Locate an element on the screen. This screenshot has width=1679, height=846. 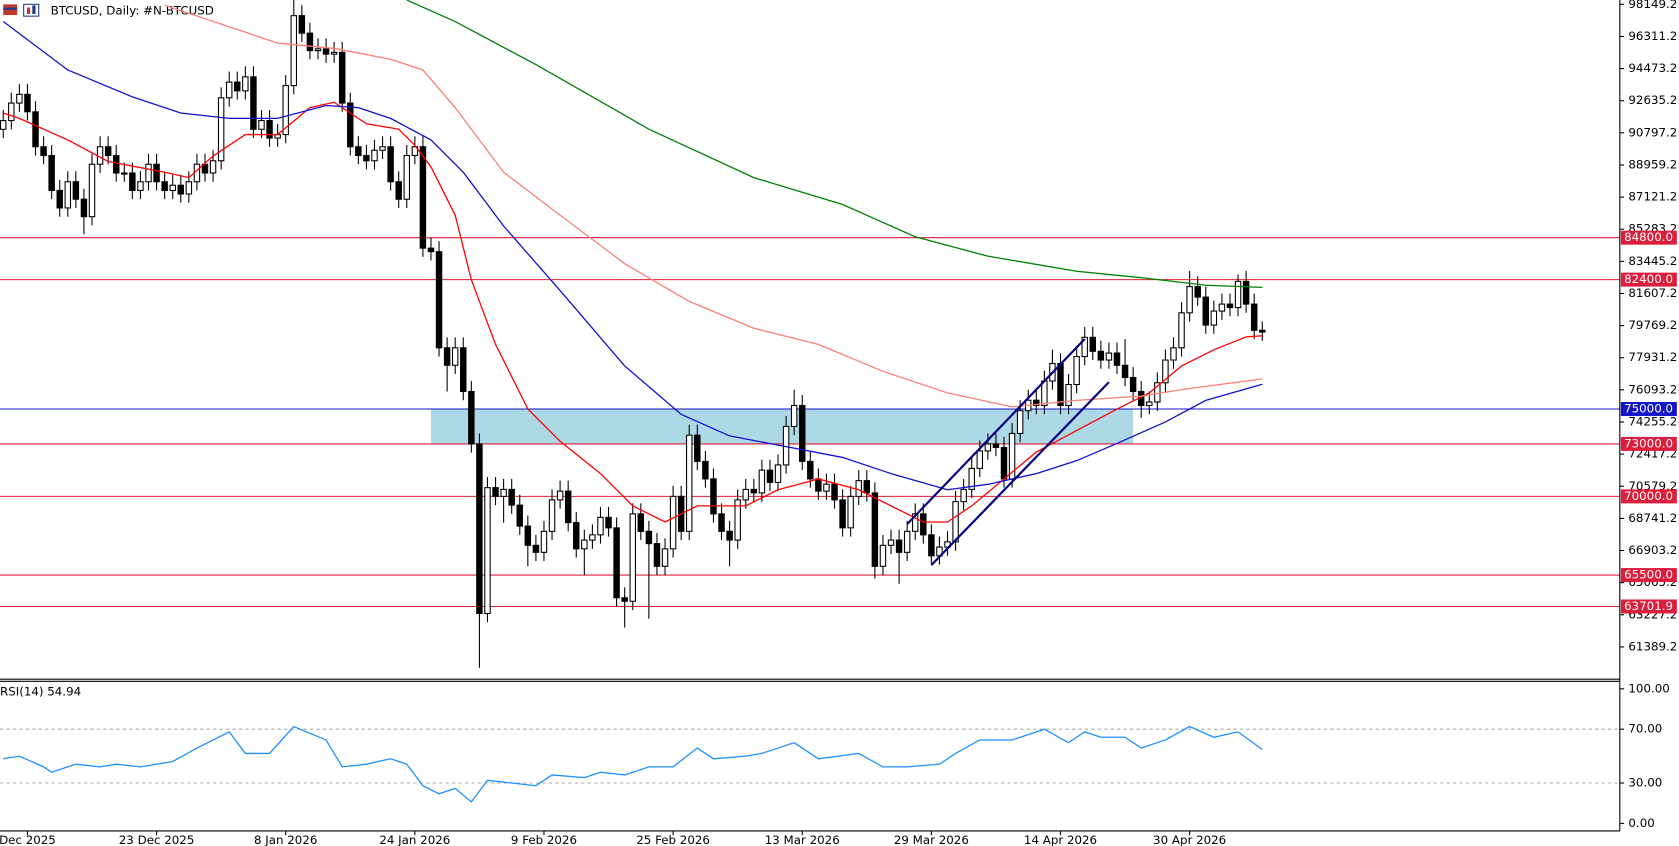
y-tick-label: 100.00 is located at coordinates (1648, 688).